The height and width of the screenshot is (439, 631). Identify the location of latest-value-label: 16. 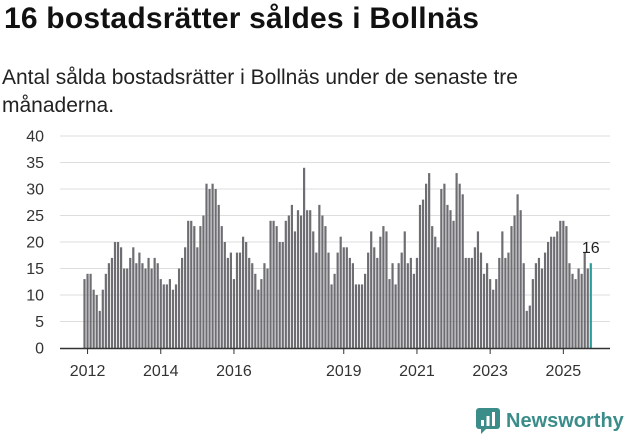
(591, 248).